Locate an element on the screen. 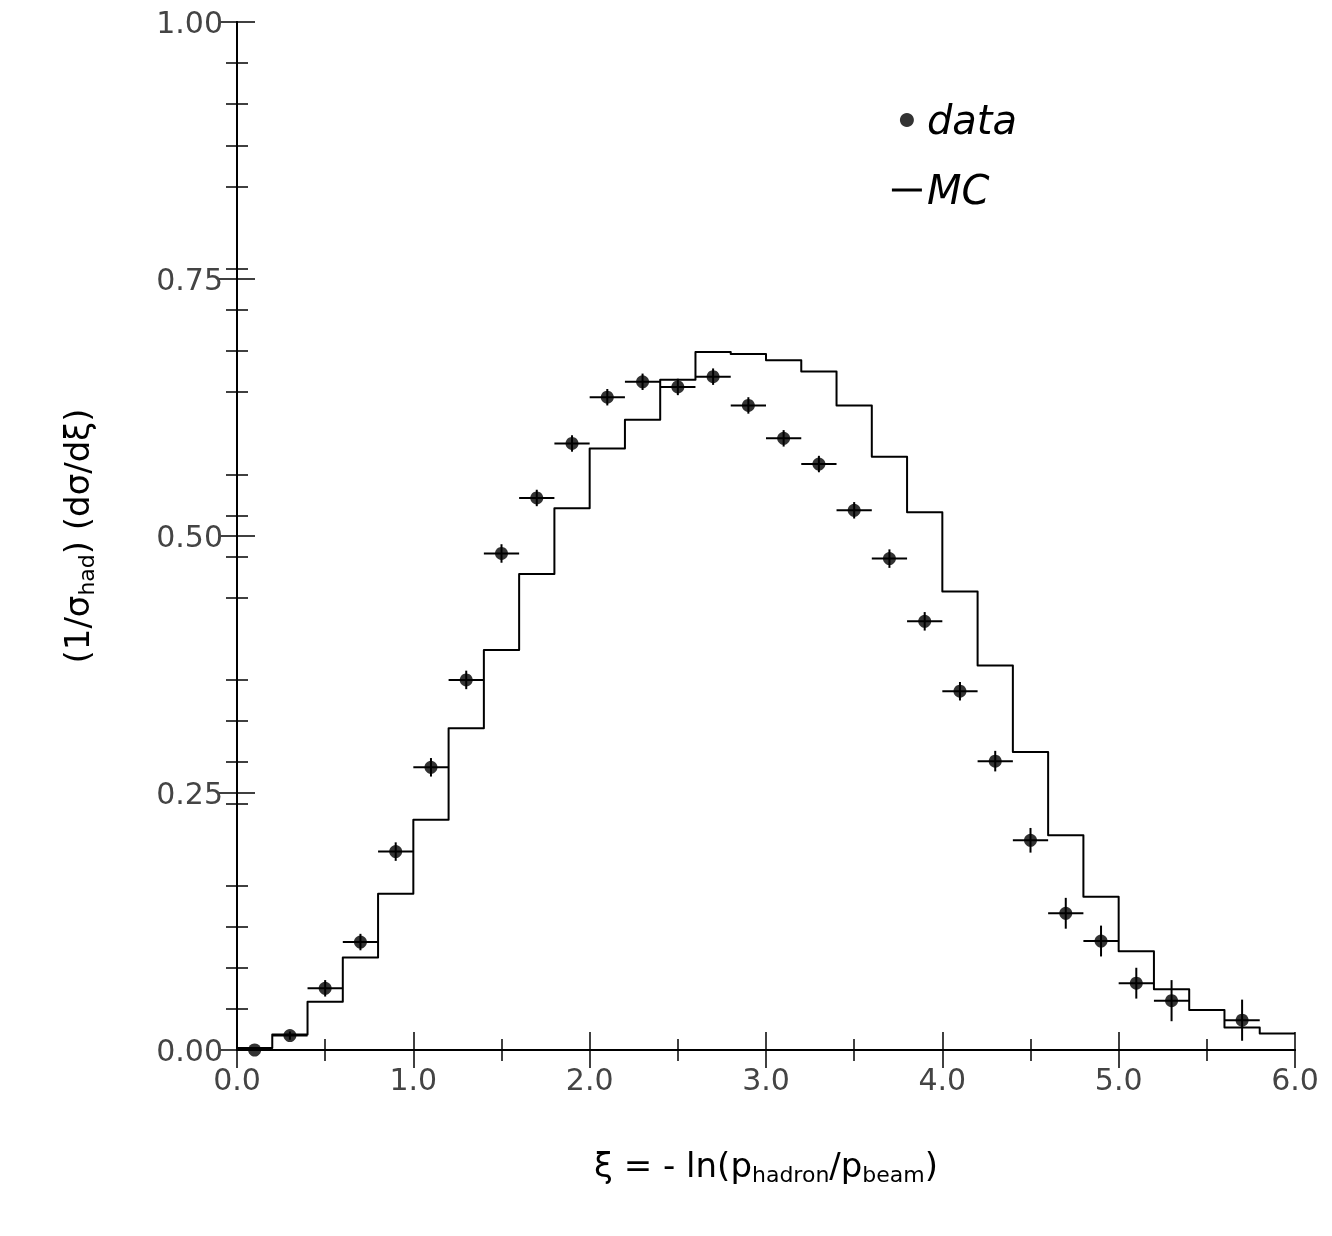  y-tick-label: 0.25 is located at coordinates (189, 793).